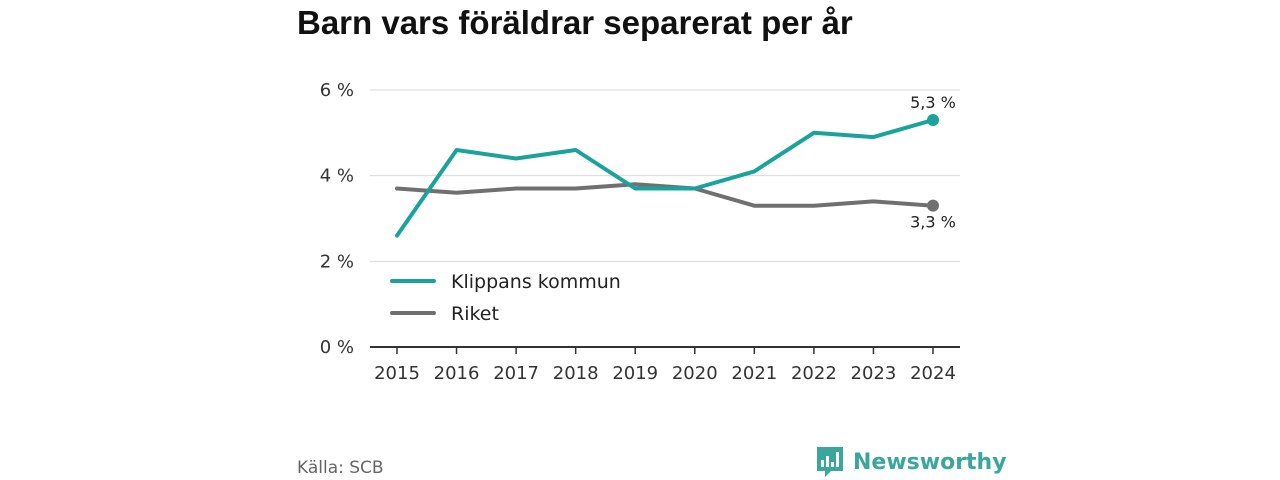 This screenshot has height=480, width=1280. I want to click on bar-chart-speech-bubble-icon, so click(830, 462).